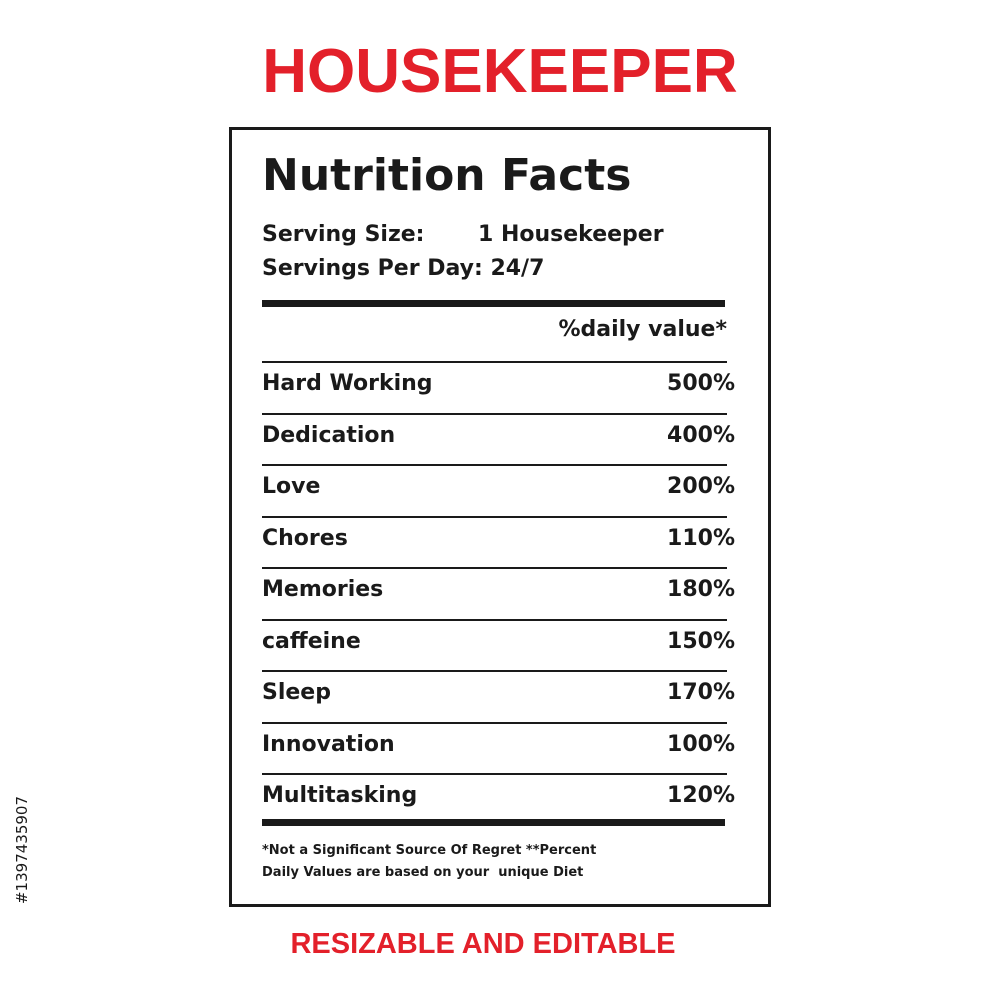  What do you see at coordinates (343, 234) in the screenshot?
I see `serving-size-label: Serving Size:` at bounding box center [343, 234].